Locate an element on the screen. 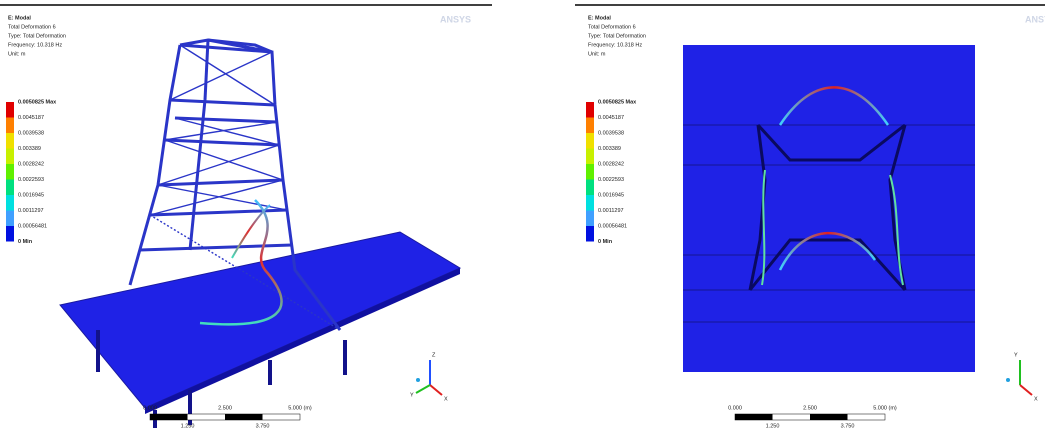  triad-label: Z is located at coordinates (434, 355).